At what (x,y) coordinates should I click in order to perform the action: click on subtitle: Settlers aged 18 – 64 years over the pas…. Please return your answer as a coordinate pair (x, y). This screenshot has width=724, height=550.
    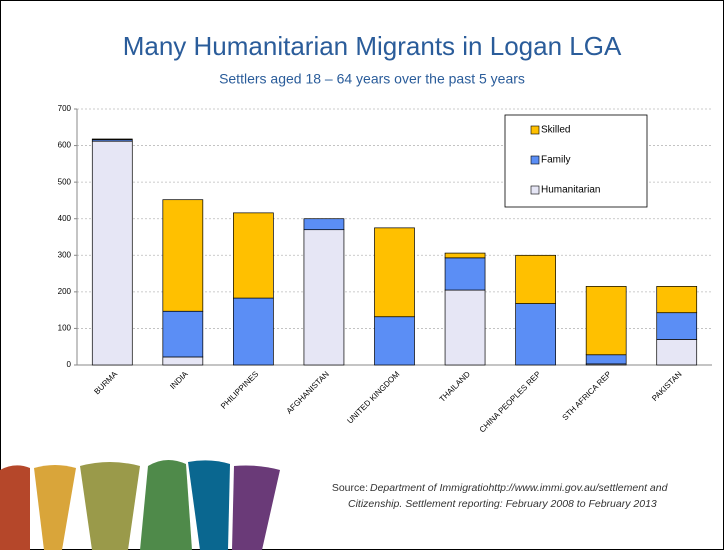
    Looking at the image, I should click on (372, 79).